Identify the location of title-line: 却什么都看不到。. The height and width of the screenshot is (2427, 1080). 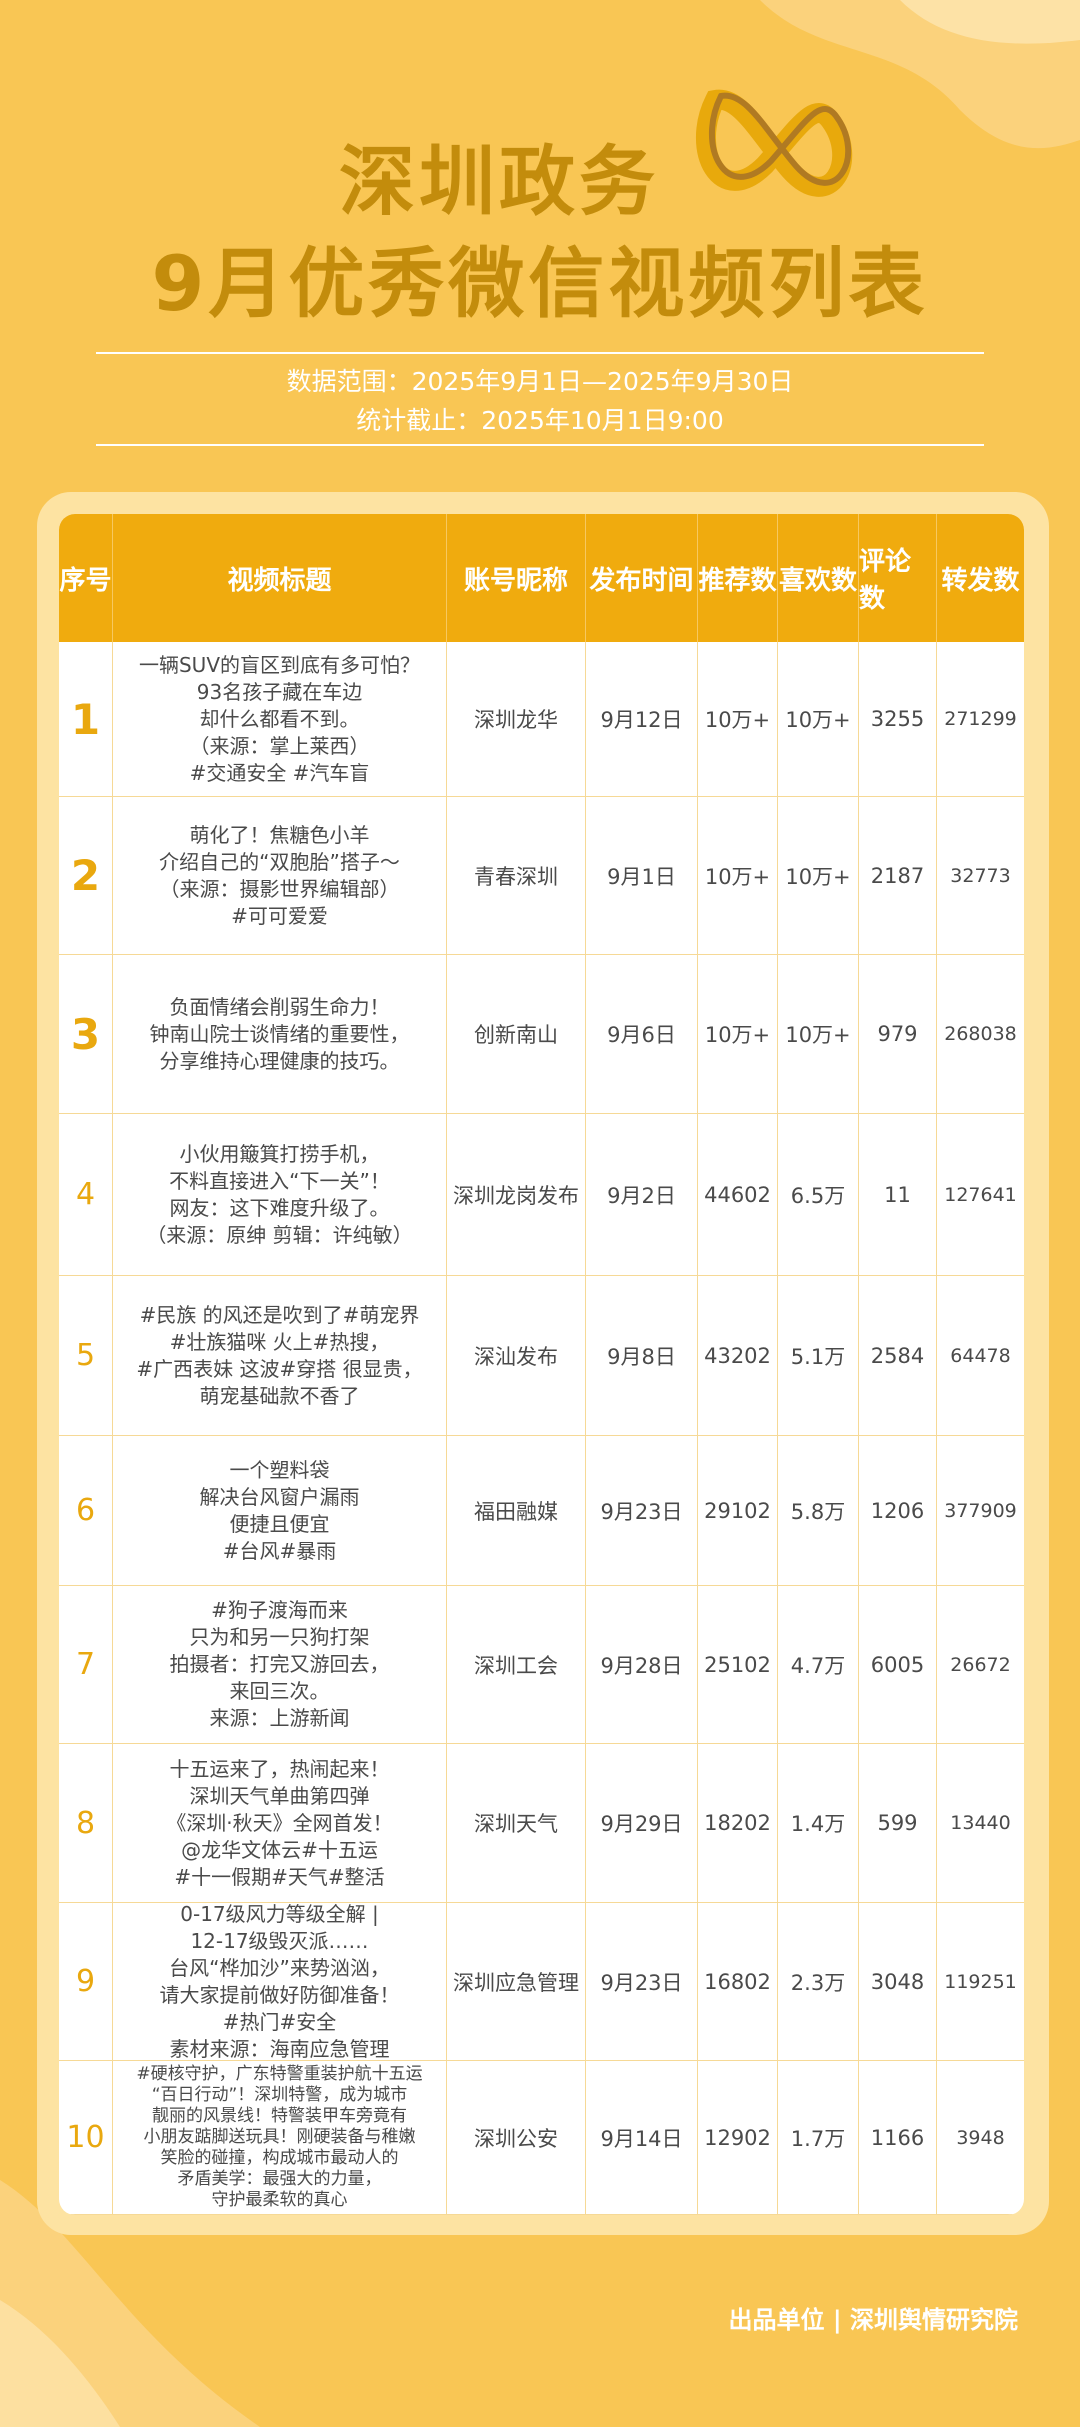
(279, 718).